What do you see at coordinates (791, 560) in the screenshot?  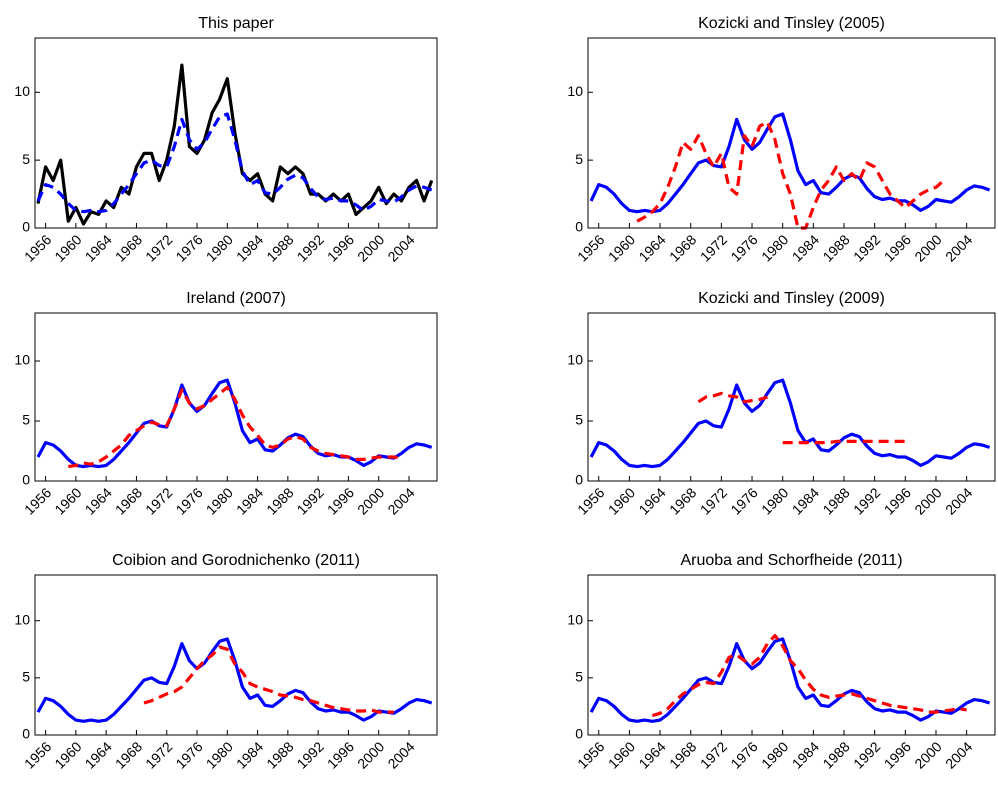 I see `chart-title: Aruoba and Schorfheide (2011)` at bounding box center [791, 560].